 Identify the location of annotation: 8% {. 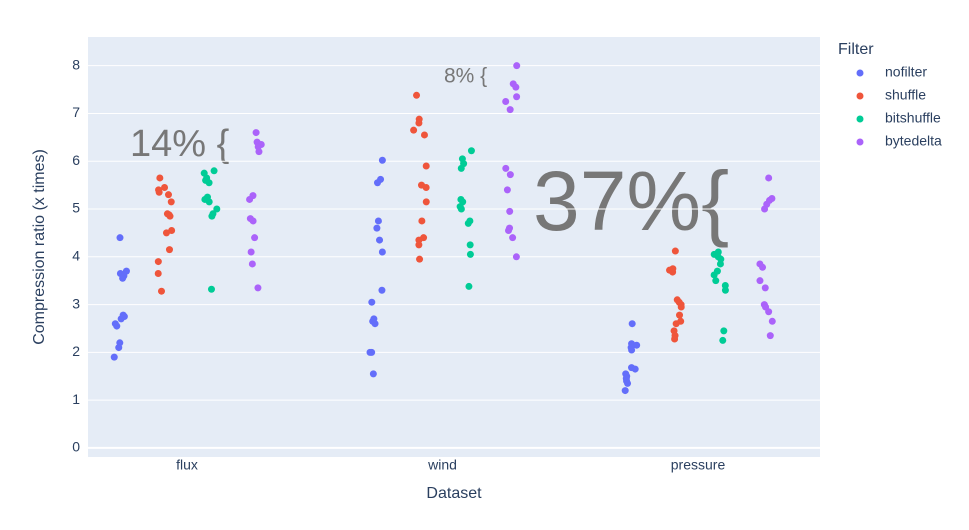
(465, 76).